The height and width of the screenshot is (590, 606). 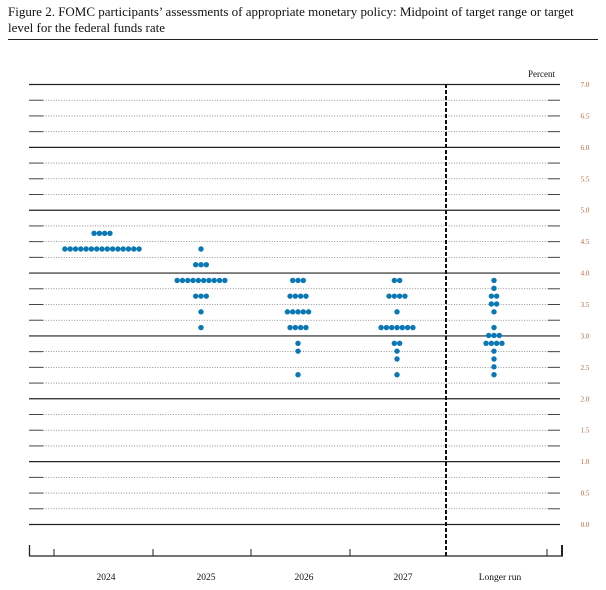 I want to click on y-tick-label: 7.0, so click(x=585, y=85).